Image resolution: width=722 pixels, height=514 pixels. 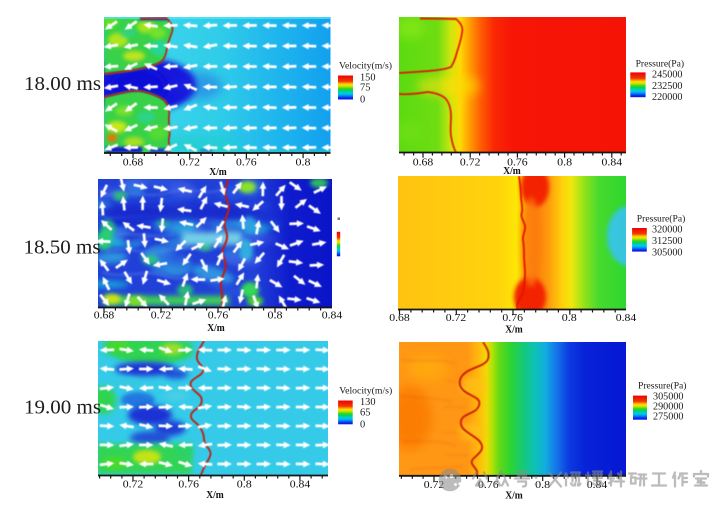 I want to click on svg-text: 18.50 ms, so click(x=62, y=248).